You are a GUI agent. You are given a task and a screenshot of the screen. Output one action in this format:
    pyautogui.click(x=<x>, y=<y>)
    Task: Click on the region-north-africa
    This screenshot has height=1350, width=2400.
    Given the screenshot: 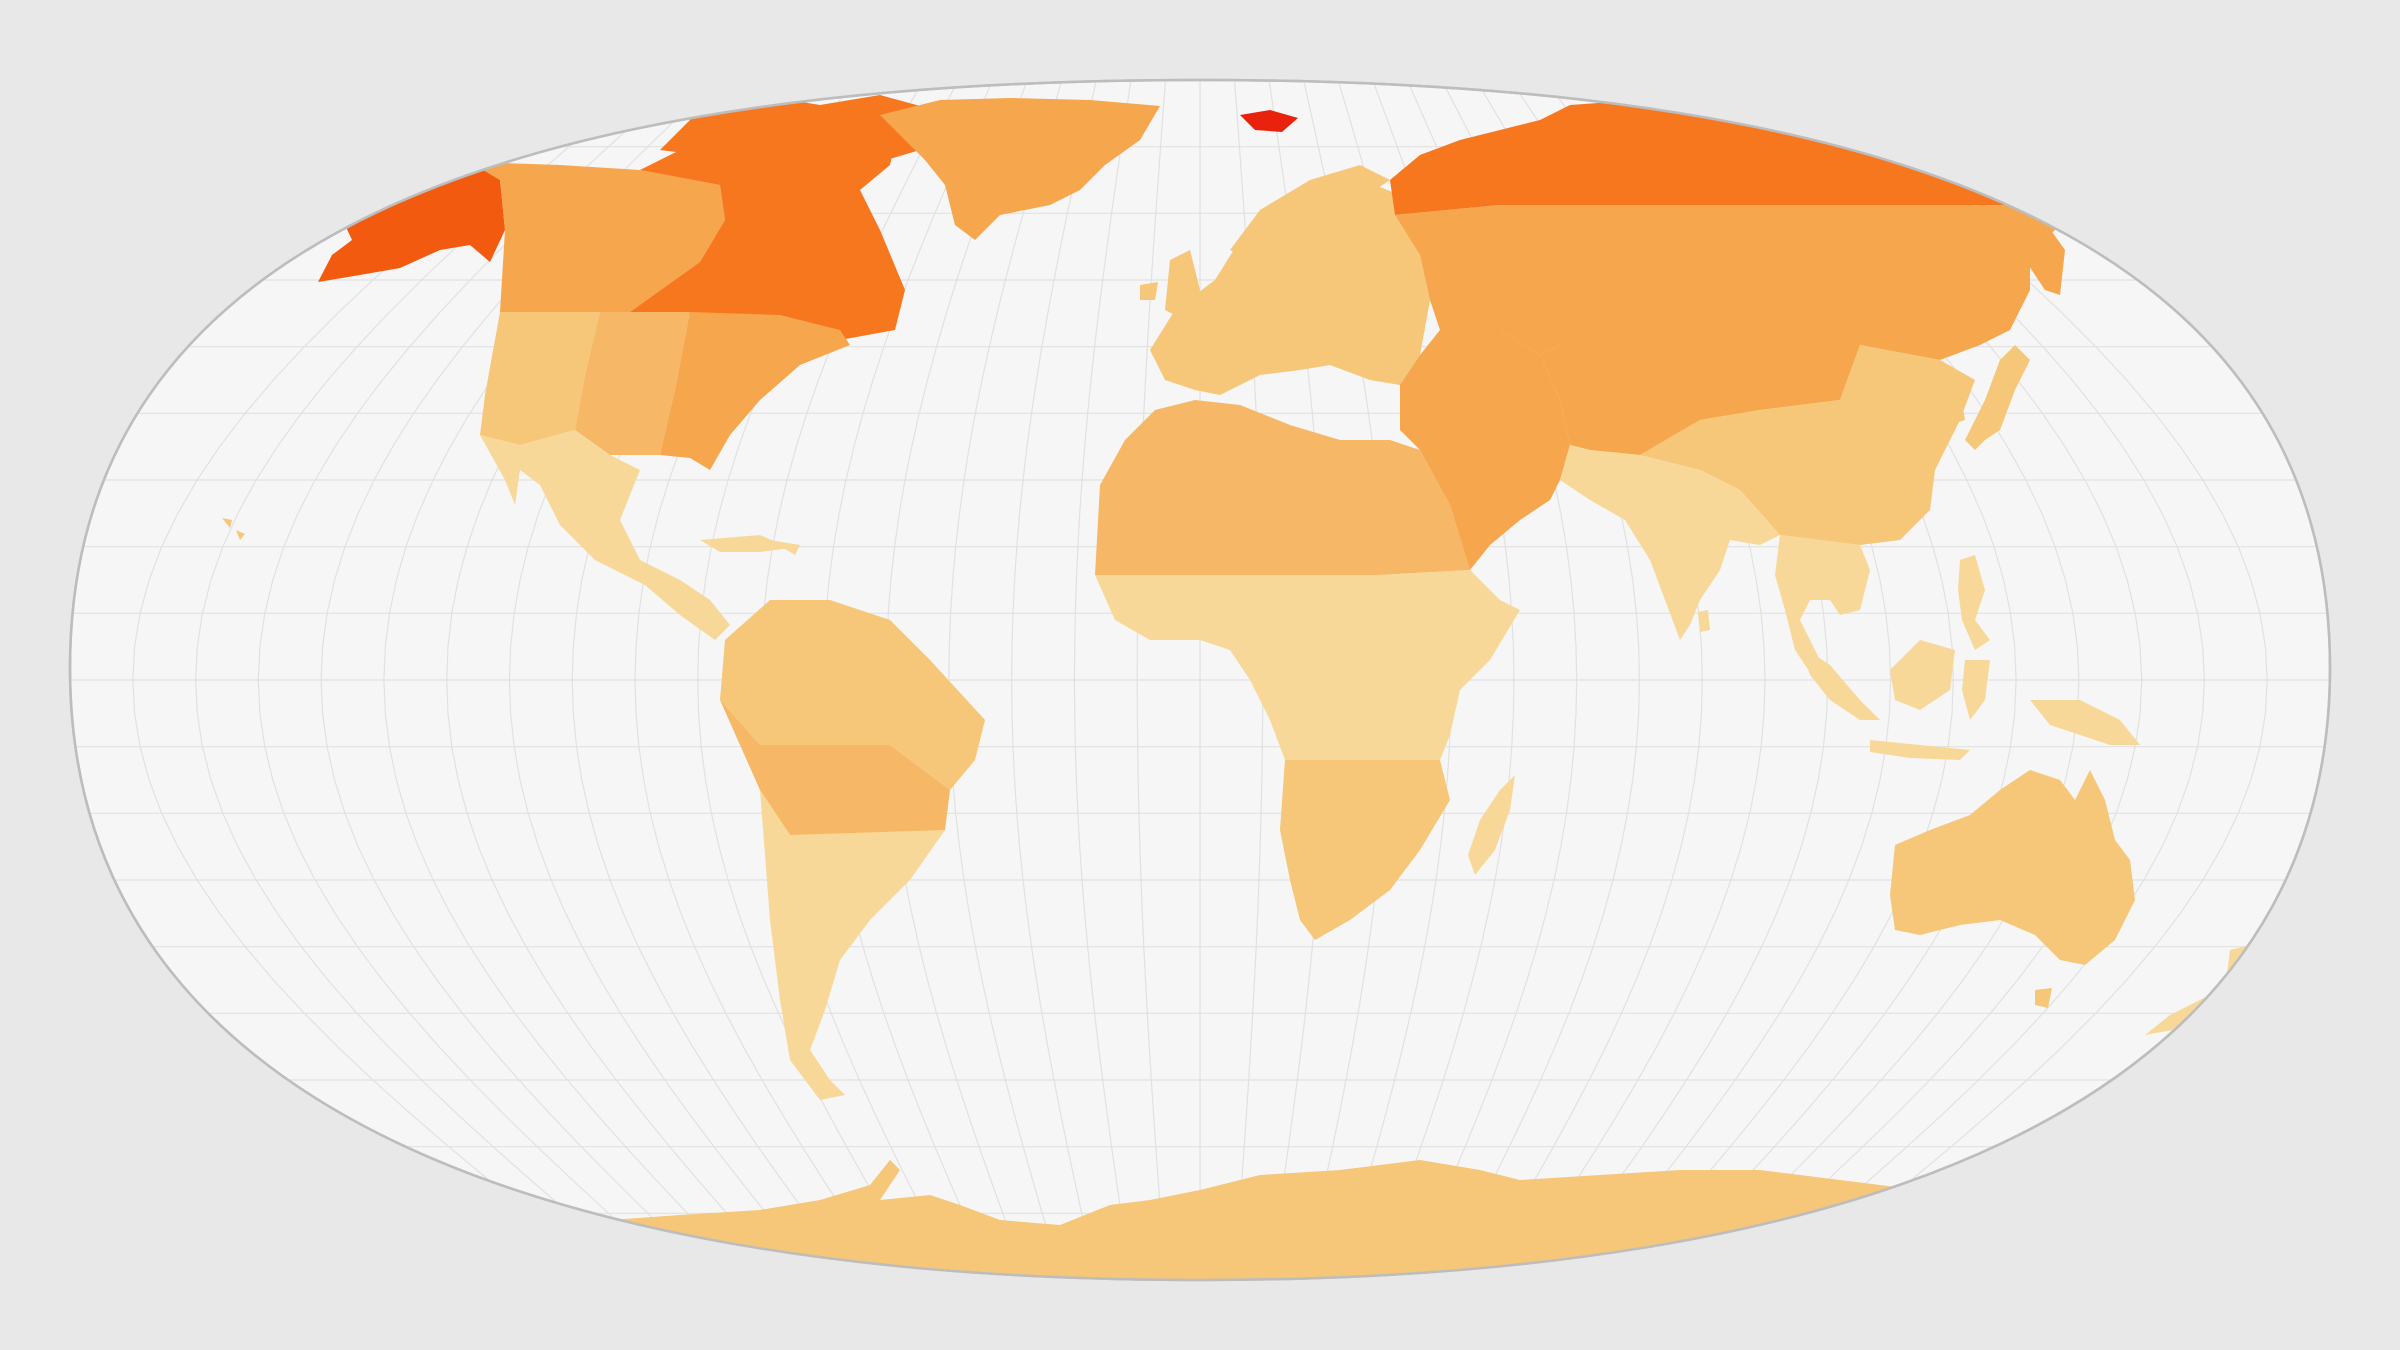 What is the action you would take?
    pyautogui.click(x=1282, y=487)
    